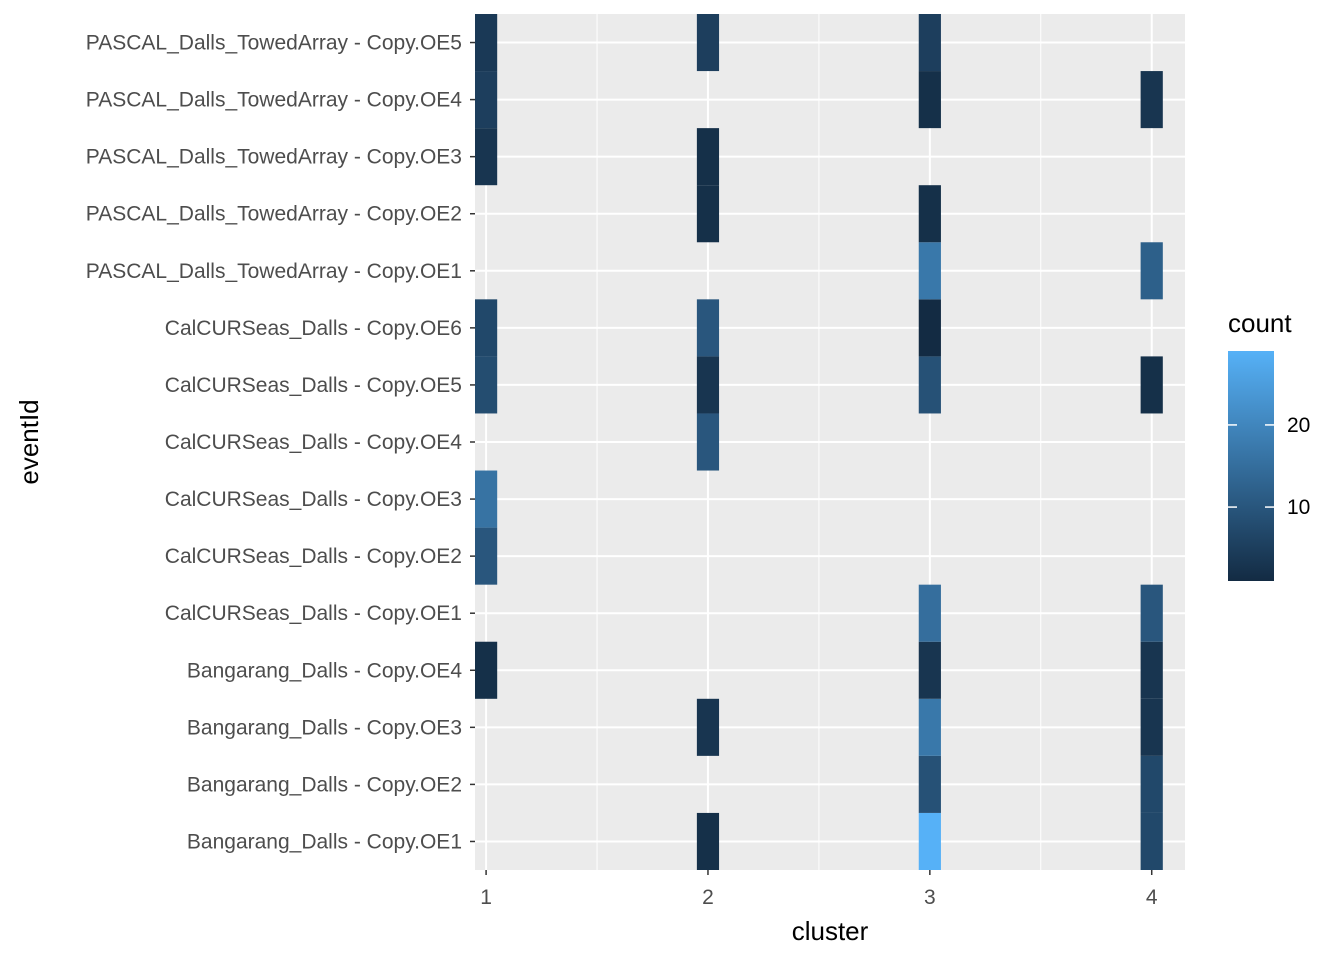 Image resolution: width=1344 pixels, height=960 pixels. I want to click on legend-colorbar, so click(1251, 466).